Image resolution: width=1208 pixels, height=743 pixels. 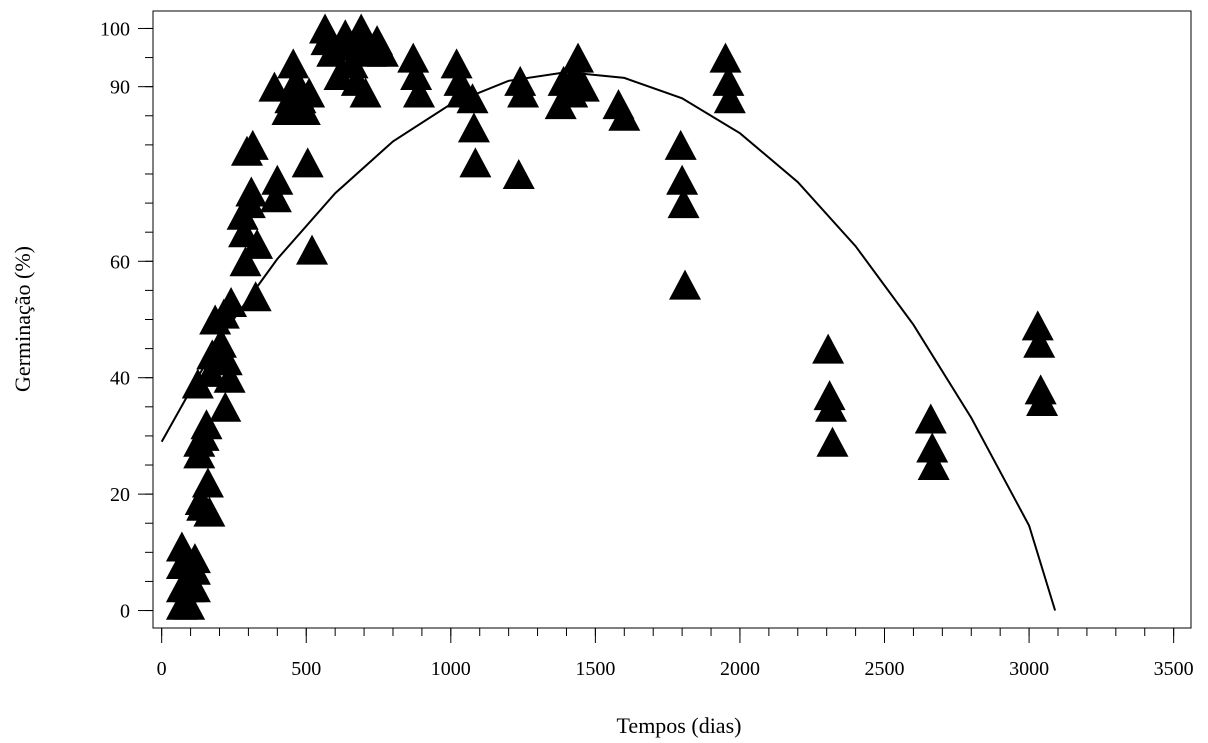 What do you see at coordinates (120, 88) in the screenshot?
I see `y-tick-label: 90` at bounding box center [120, 88].